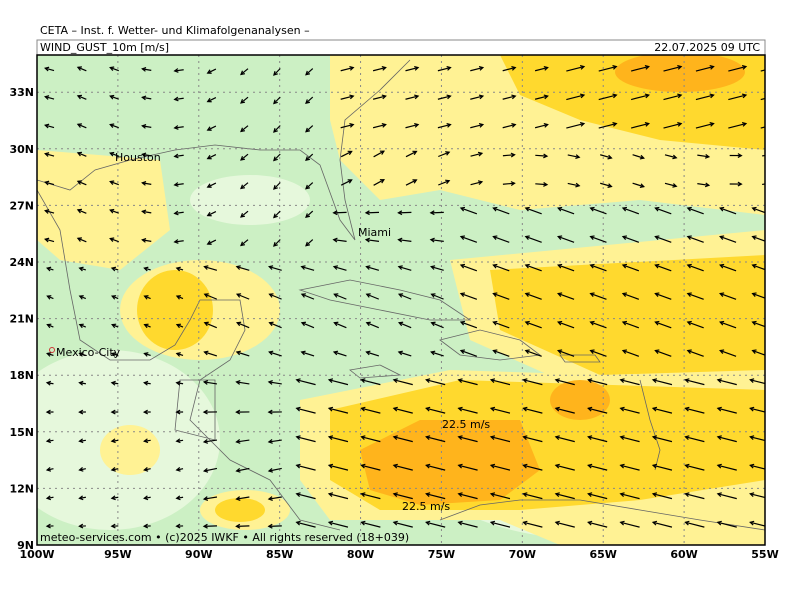 Image resolution: width=800 pixels, height=600 pixels. What do you see at coordinates (198, 554) in the screenshot?
I see `x-tick-label: 90W` at bounding box center [198, 554].